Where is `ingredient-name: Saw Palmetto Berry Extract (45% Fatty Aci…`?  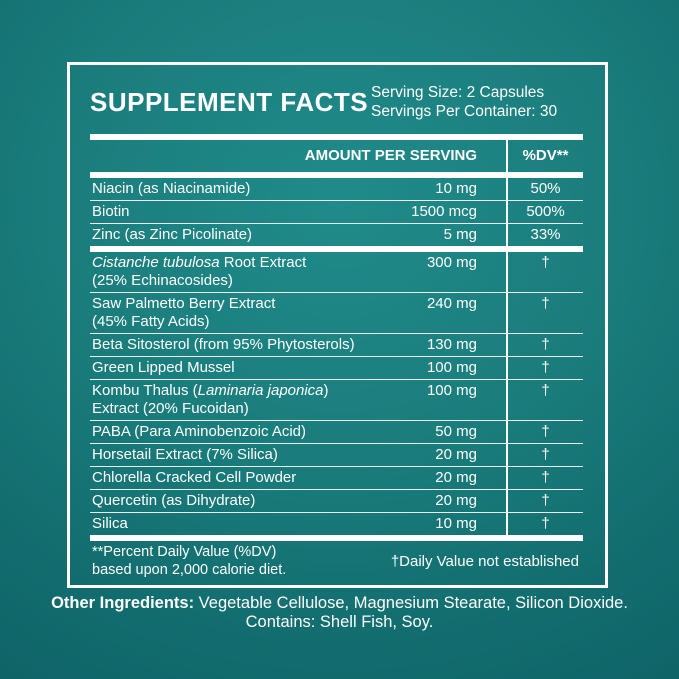 ingredient-name: Saw Palmetto Berry Extract (45% Fatty Aci… is located at coordinates (223, 313).